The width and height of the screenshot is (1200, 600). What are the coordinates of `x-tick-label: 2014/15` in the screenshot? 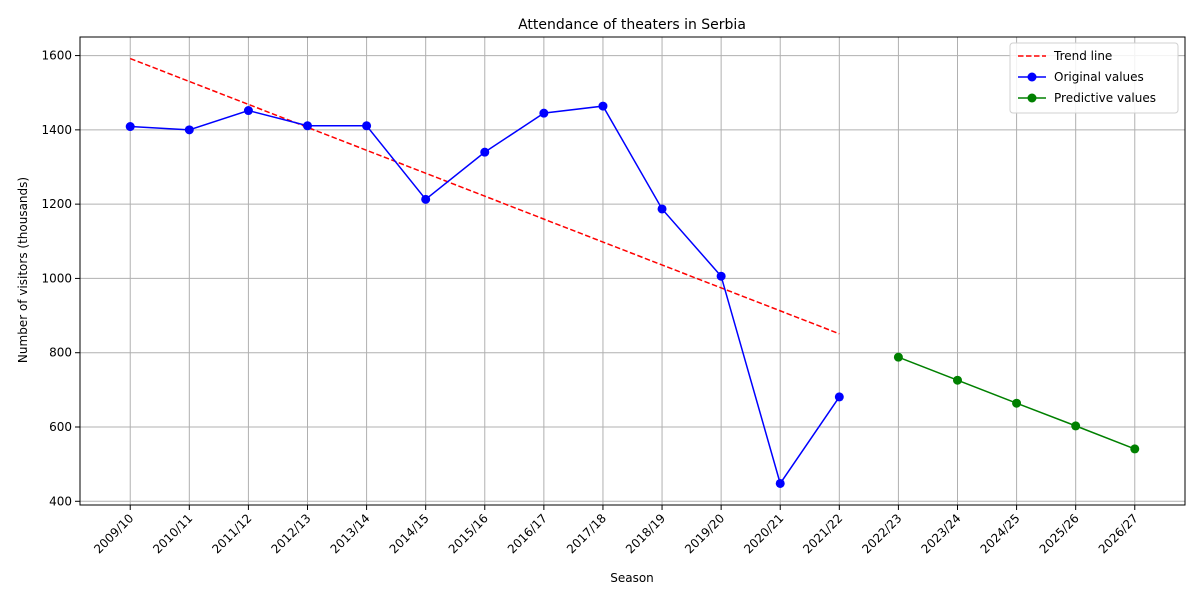 It's located at (409, 533).